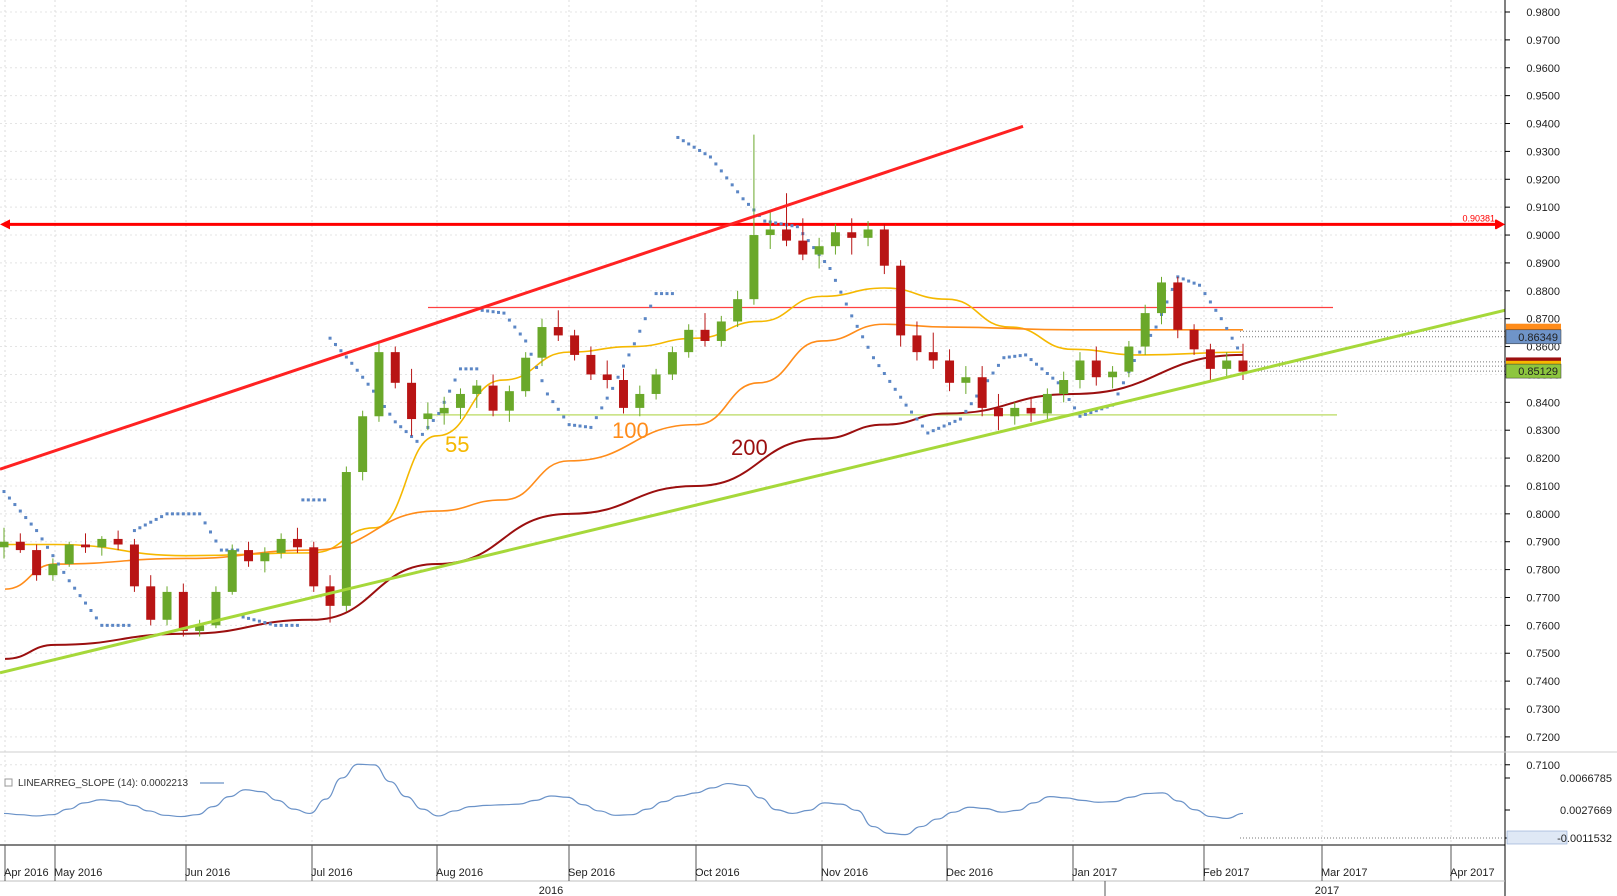  Describe the element at coordinates (8, 782) in the screenshot. I see `indicator-toggle-icon` at that location.